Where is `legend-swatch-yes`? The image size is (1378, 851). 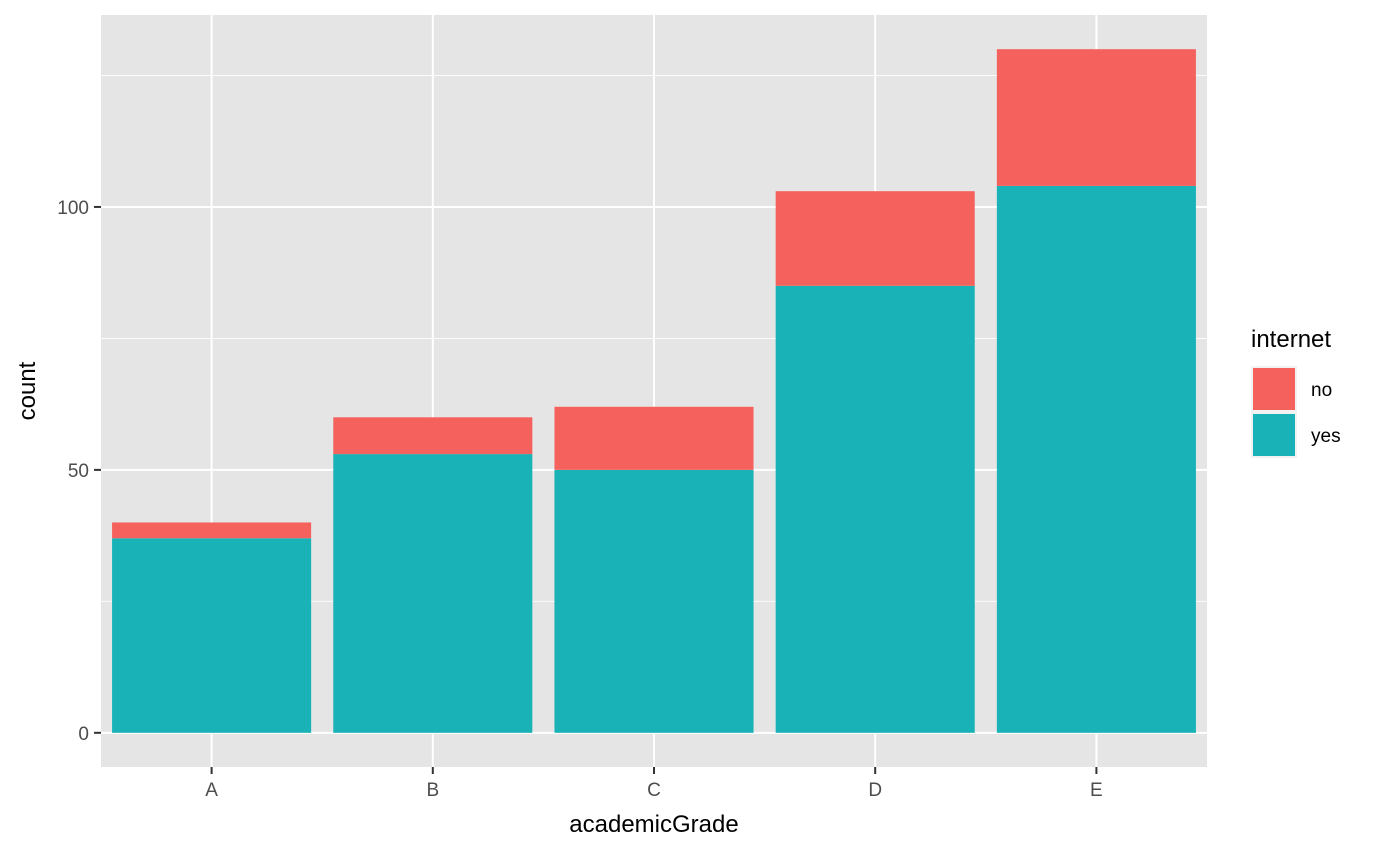
legend-swatch-yes is located at coordinates (1274, 435).